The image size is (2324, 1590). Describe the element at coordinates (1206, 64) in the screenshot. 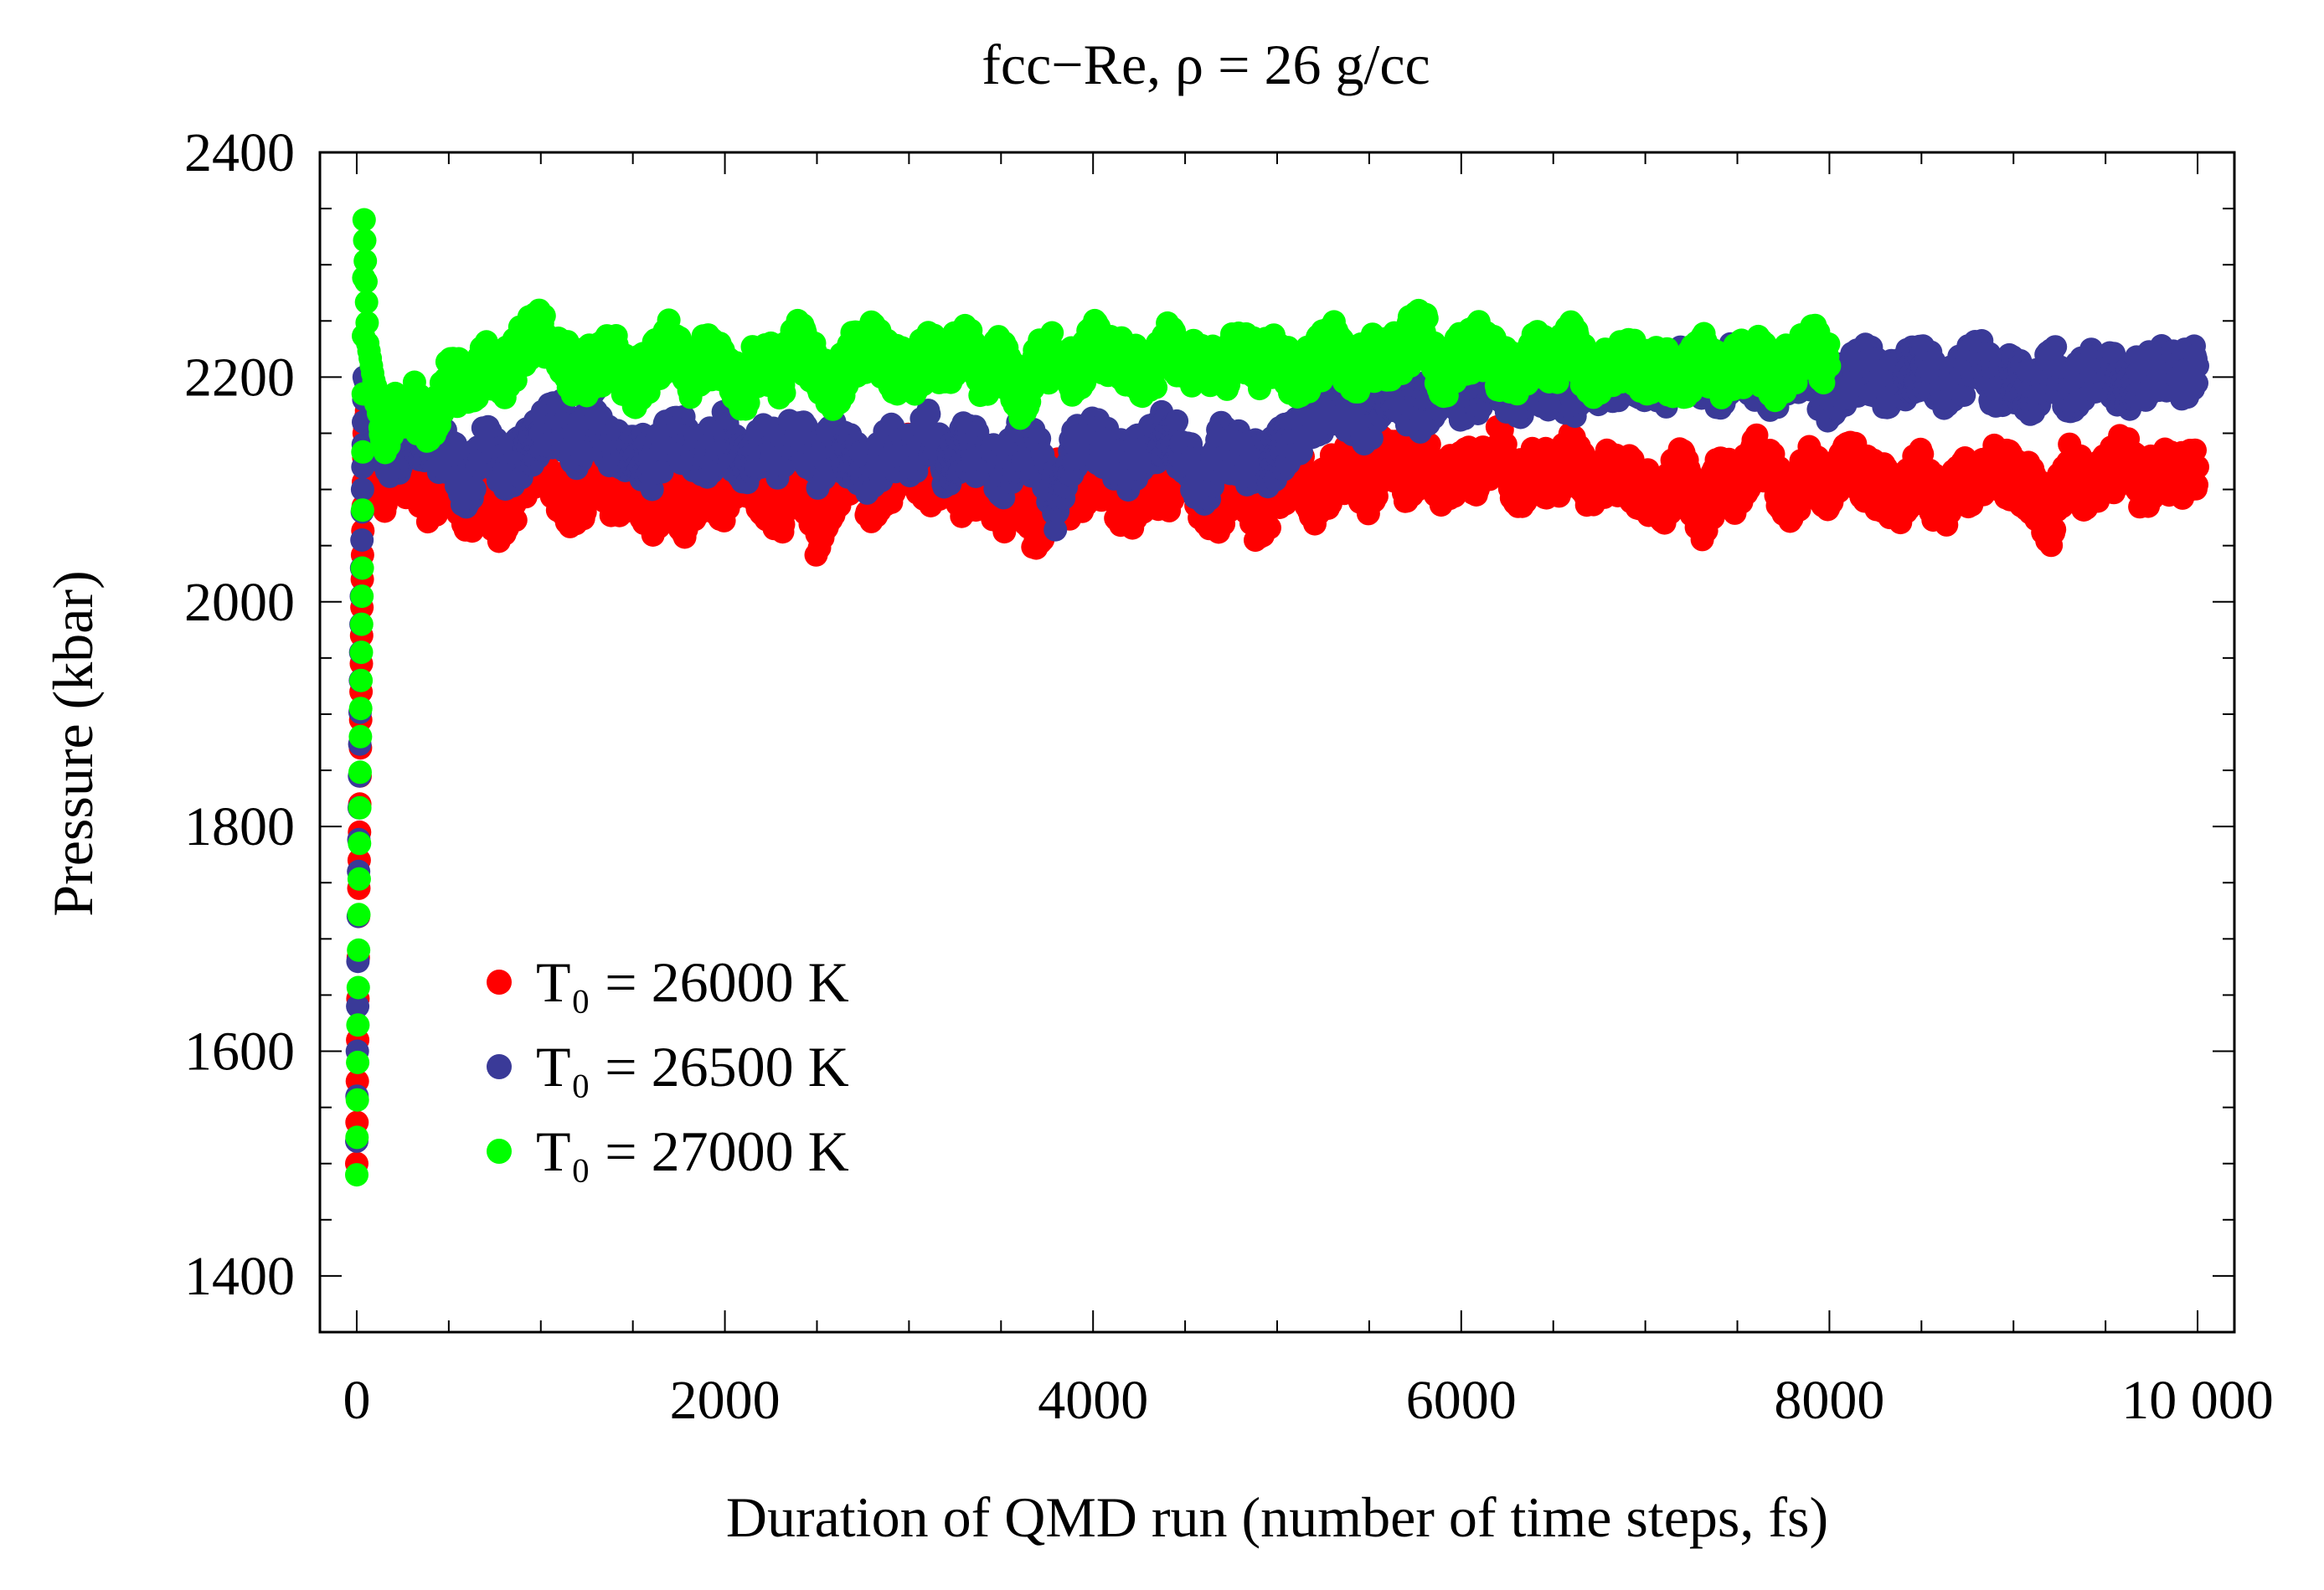

I see `chart-title: fcc−Re, ρ = 26 g/cc` at that location.